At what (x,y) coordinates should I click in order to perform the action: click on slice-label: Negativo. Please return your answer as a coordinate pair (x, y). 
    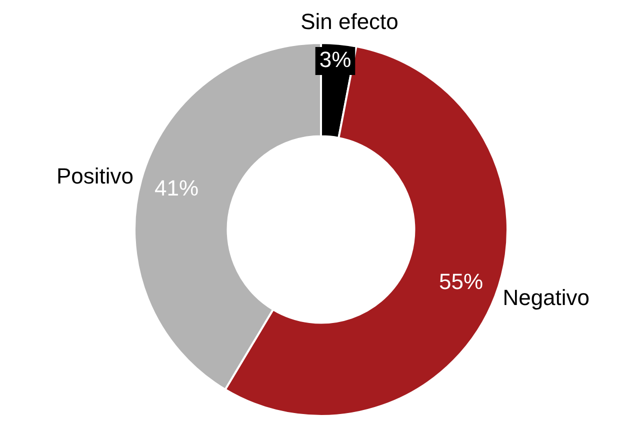
    Looking at the image, I should click on (546, 297).